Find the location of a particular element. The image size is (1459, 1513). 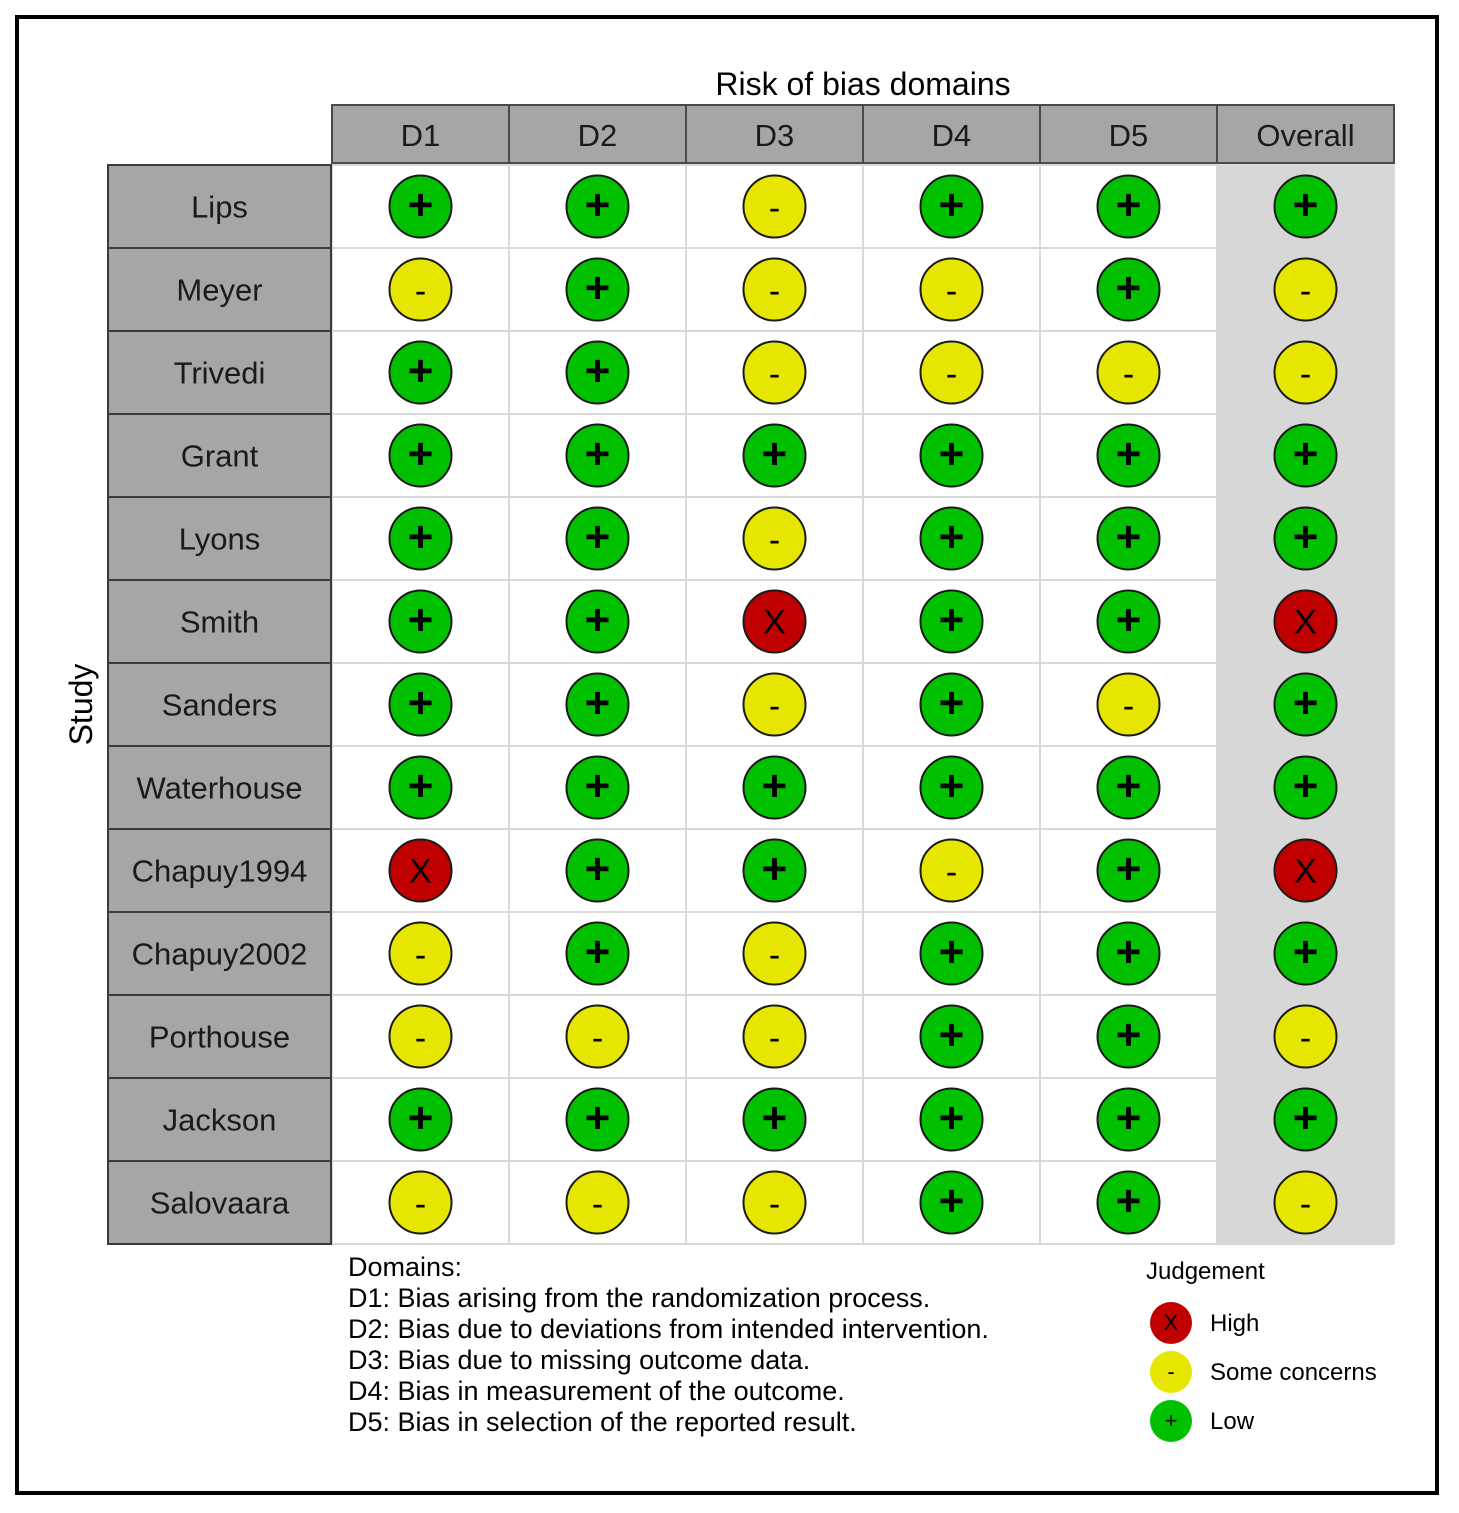

study-label: Trivedi is located at coordinates (220, 373).